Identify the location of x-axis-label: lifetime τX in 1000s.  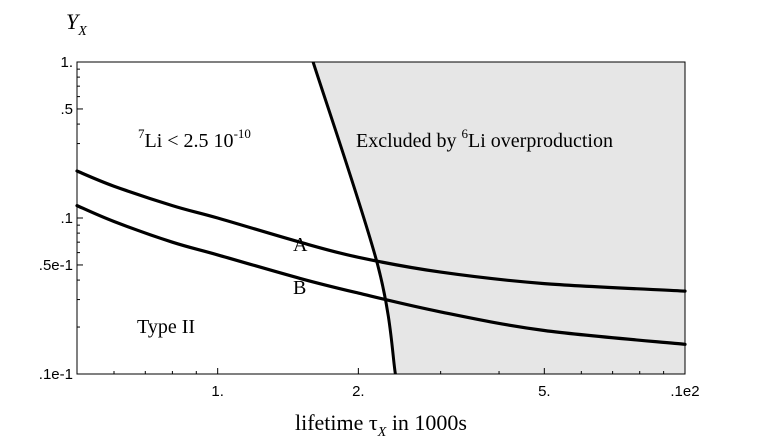
(381, 425).